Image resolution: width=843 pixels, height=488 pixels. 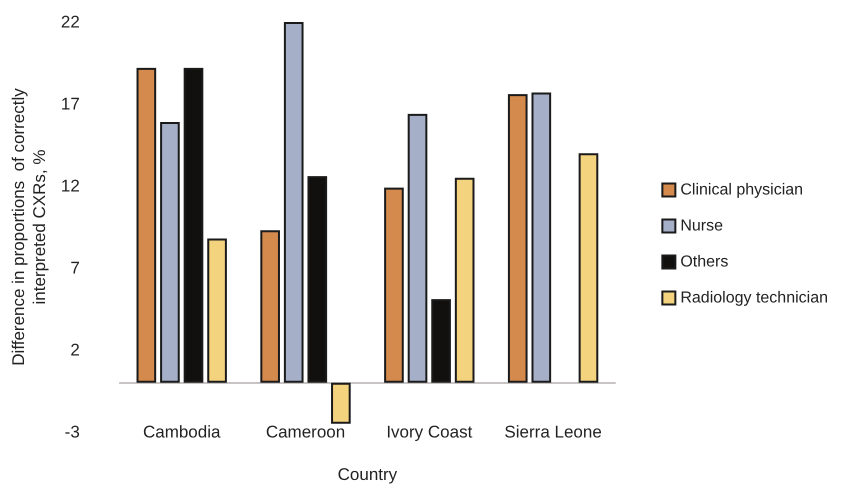 What do you see at coordinates (704, 262) in the screenshot?
I see `legend-label: Others` at bounding box center [704, 262].